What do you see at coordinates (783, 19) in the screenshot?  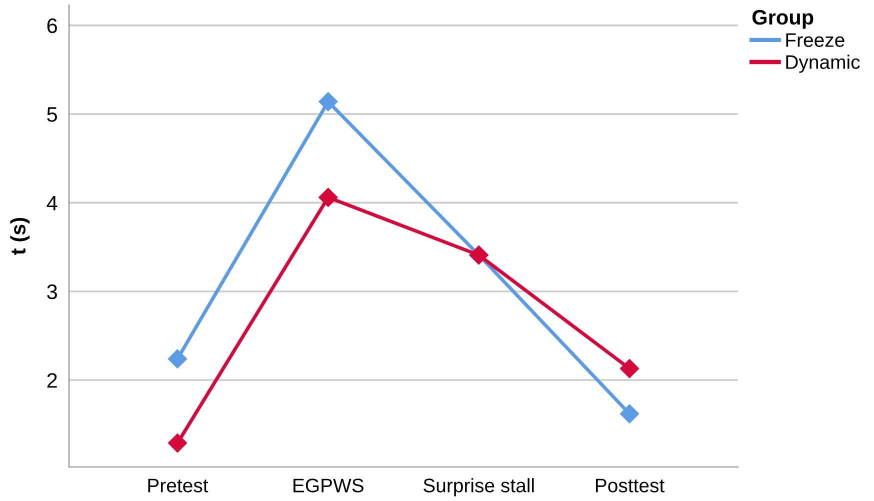 I see `legend-title: Group` at bounding box center [783, 19].